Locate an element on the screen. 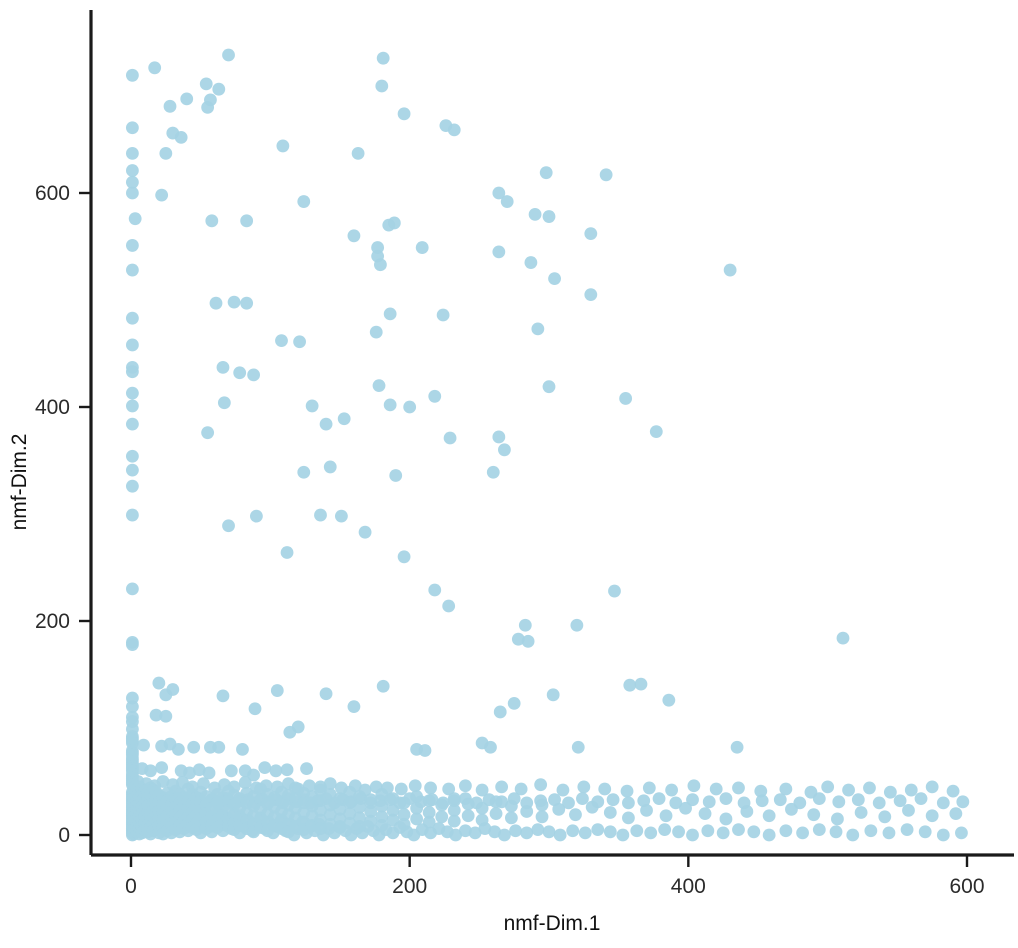  y-tick-label: 200 is located at coordinates (52, 621).